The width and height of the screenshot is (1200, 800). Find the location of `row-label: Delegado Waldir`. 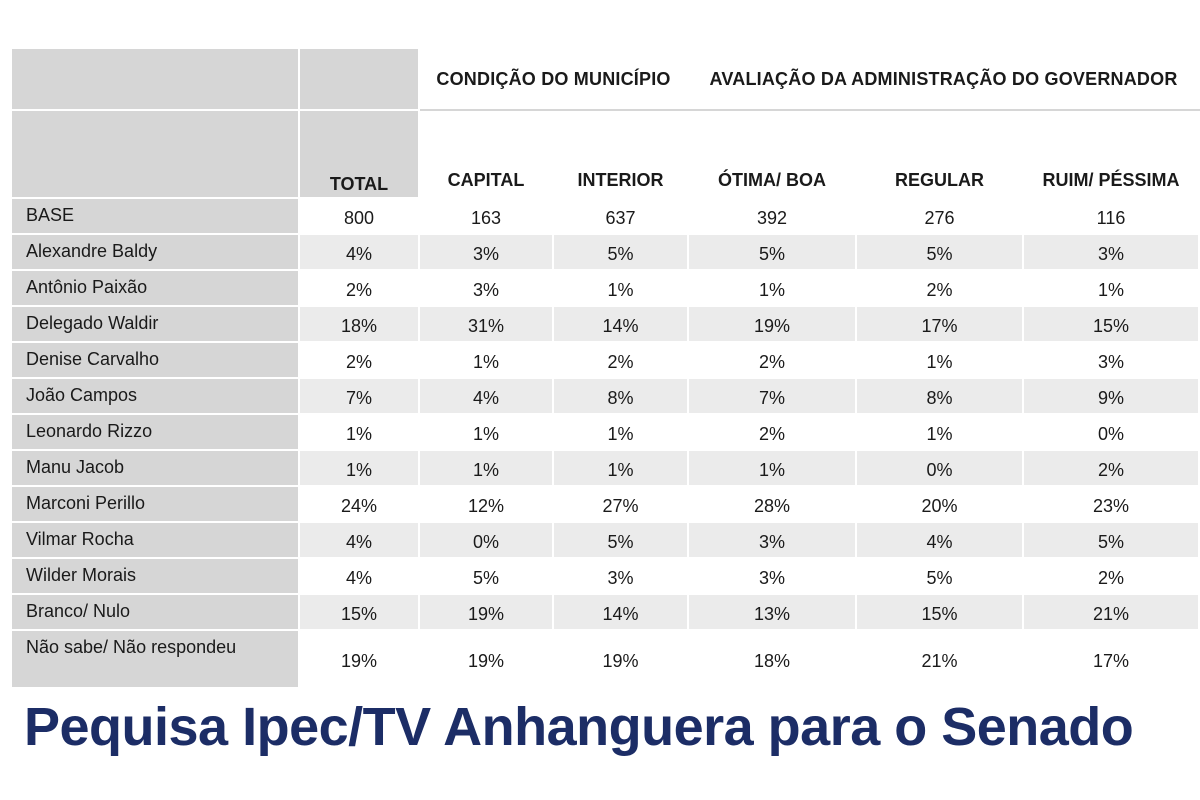

row-label: Delegado Waldir is located at coordinates (155, 324).